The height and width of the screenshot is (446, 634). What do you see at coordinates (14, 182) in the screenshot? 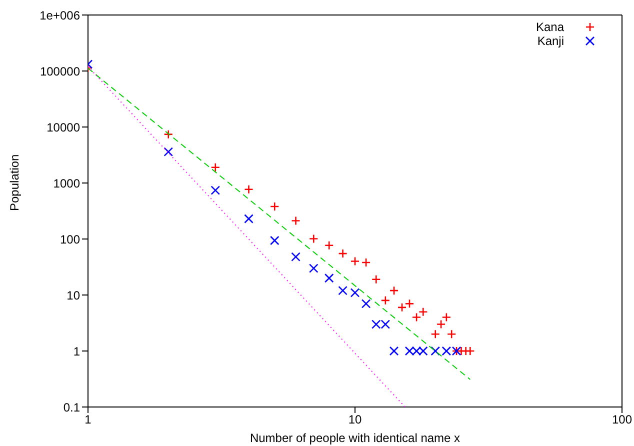
I see `y-axis-title: Population` at bounding box center [14, 182].